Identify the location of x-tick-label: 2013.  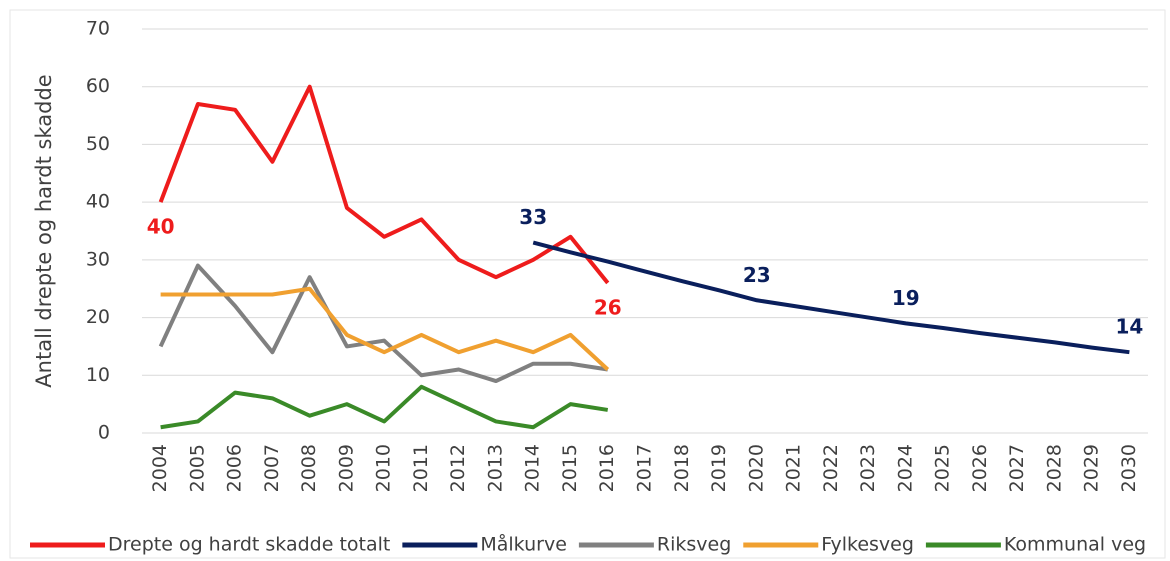
(495, 468).